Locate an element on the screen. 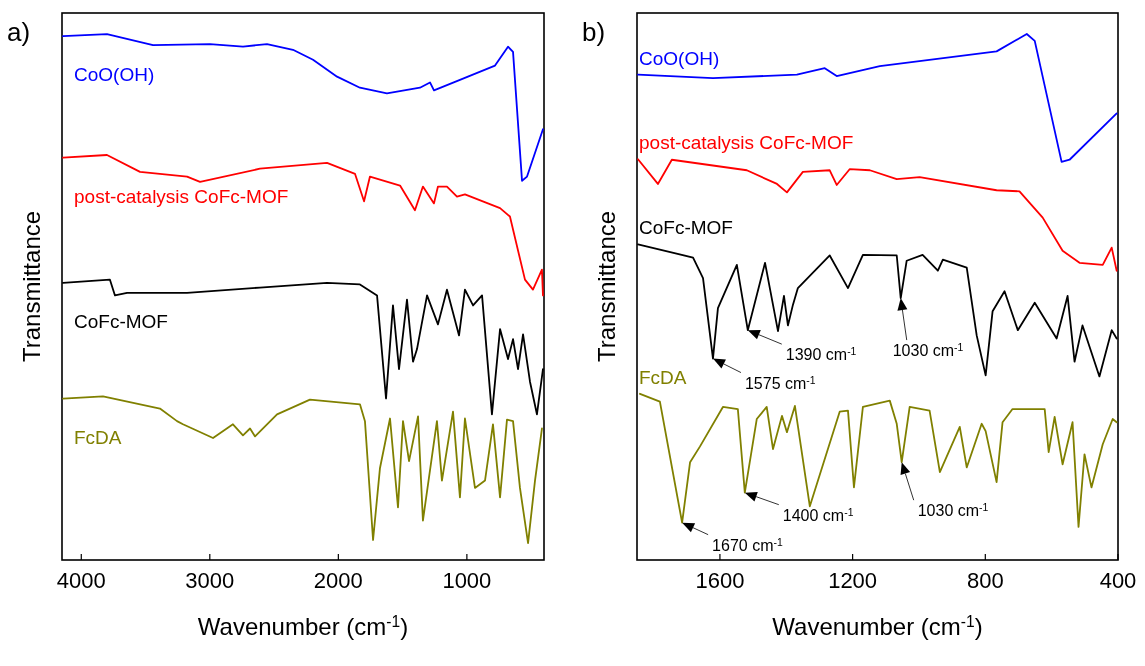 The width and height of the screenshot is (1145, 666). chart-title: a) is located at coordinates (19, 32).